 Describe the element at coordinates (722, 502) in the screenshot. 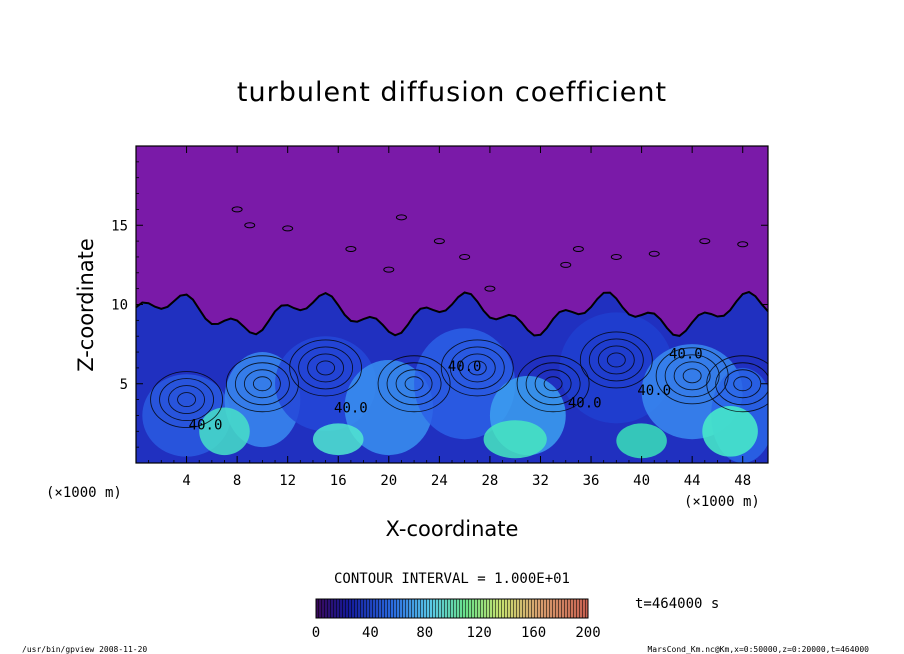

I see `x-axis-unit: (×1000 m)` at that location.